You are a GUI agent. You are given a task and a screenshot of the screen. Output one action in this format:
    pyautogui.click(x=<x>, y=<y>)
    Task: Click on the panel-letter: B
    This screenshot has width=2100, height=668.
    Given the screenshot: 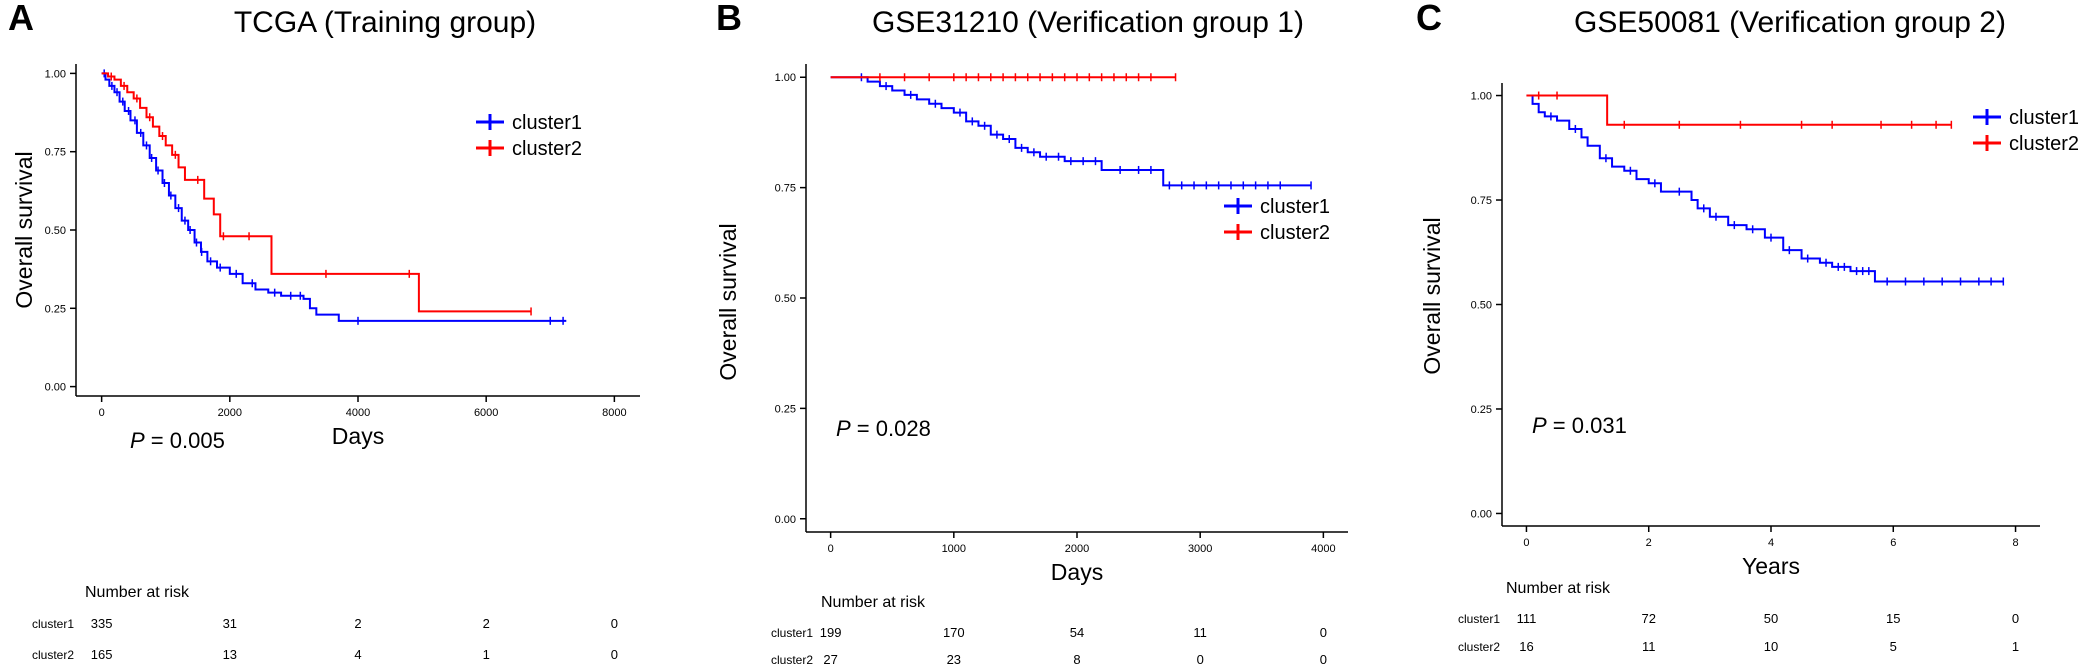 What is the action you would take?
    pyautogui.click(x=729, y=19)
    